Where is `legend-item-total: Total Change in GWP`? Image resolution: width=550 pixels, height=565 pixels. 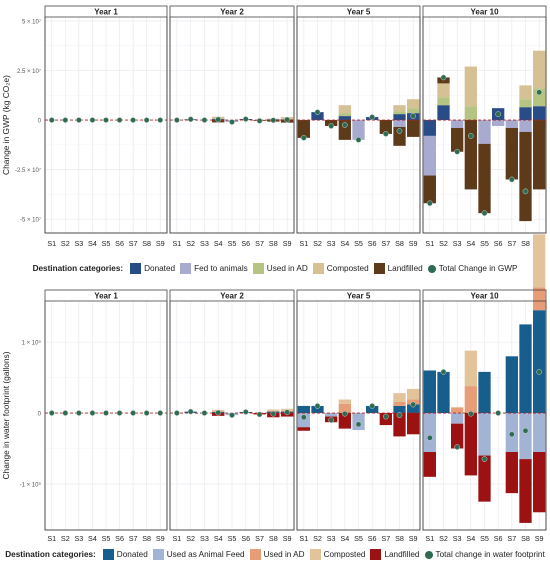 legend-item-total: Total Change in GWP is located at coordinates (472, 268).